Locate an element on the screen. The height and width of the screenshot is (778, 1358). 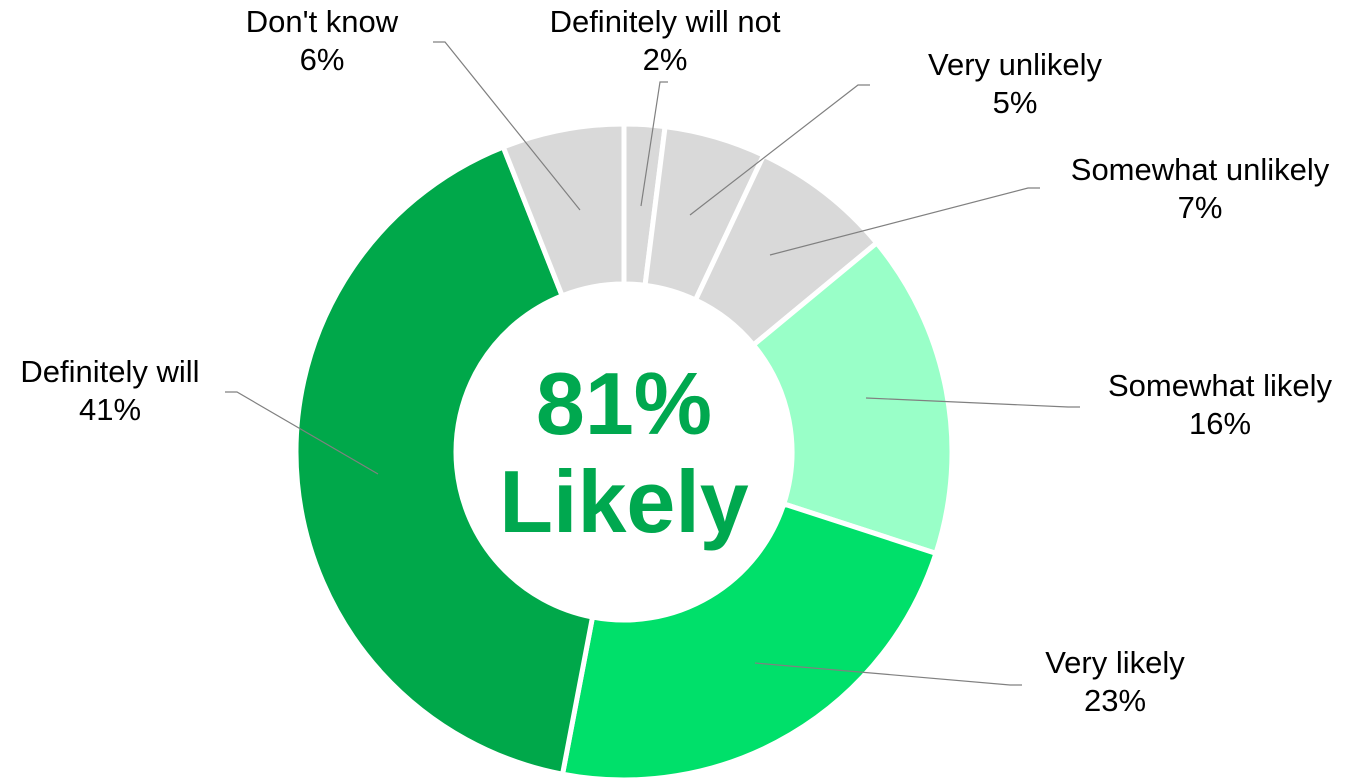
label-definitely-will: Definitely will is located at coordinates (109, 371).